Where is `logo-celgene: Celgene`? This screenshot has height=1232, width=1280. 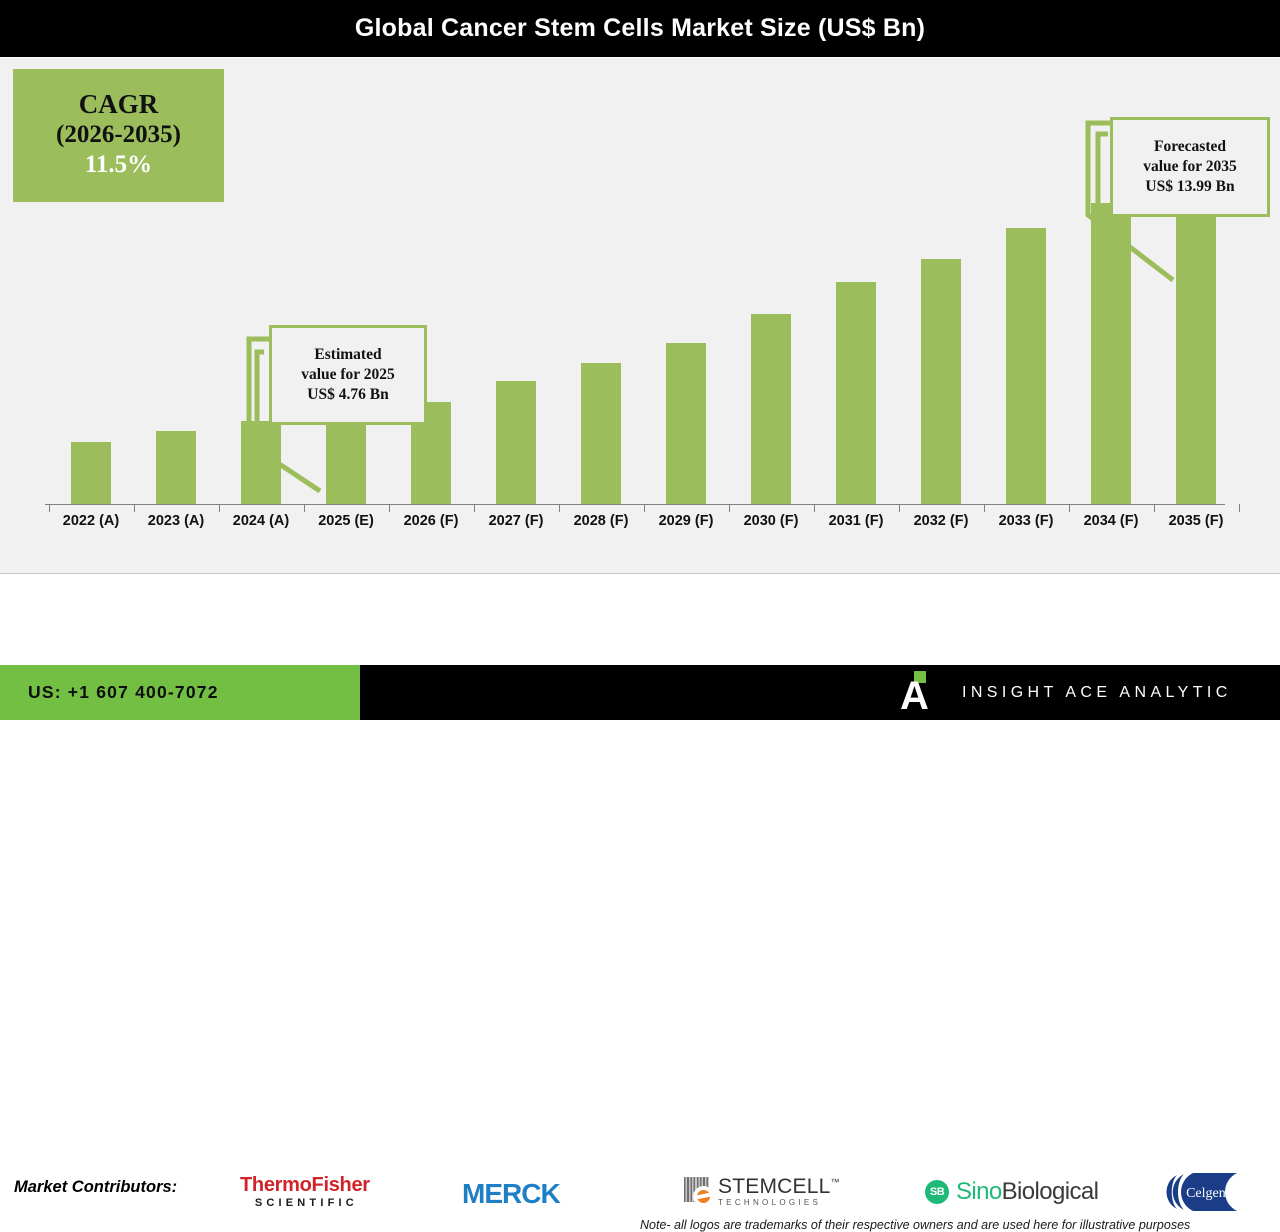 logo-celgene: Celgene is located at coordinates (1200, 1192).